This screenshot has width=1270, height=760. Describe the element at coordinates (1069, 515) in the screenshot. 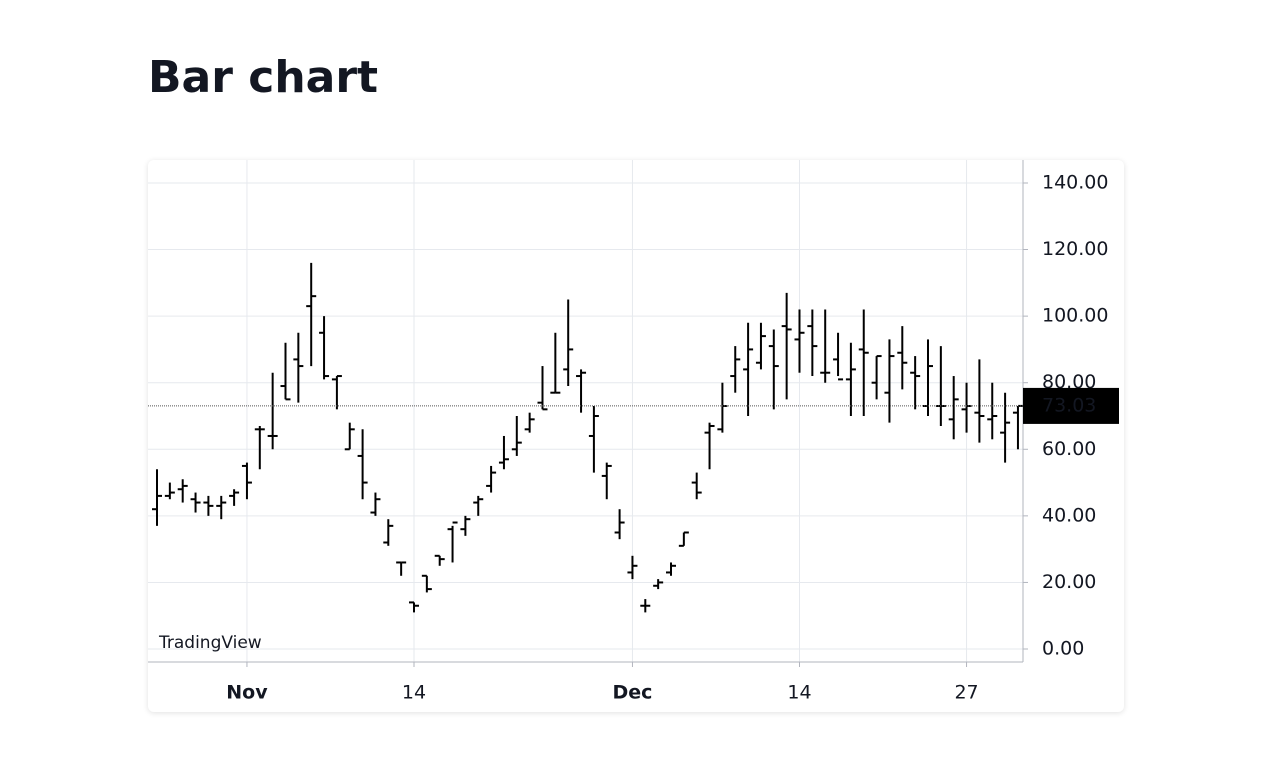

I see `y-tick-label: 40.00` at that location.